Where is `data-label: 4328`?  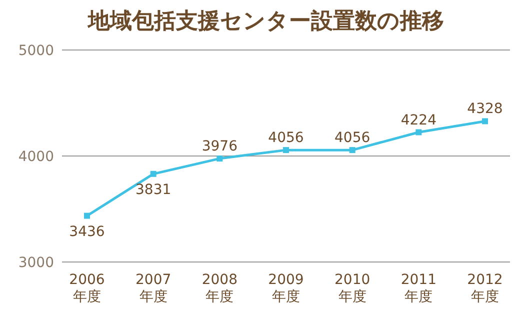 data-label: 4328 is located at coordinates (485, 109).